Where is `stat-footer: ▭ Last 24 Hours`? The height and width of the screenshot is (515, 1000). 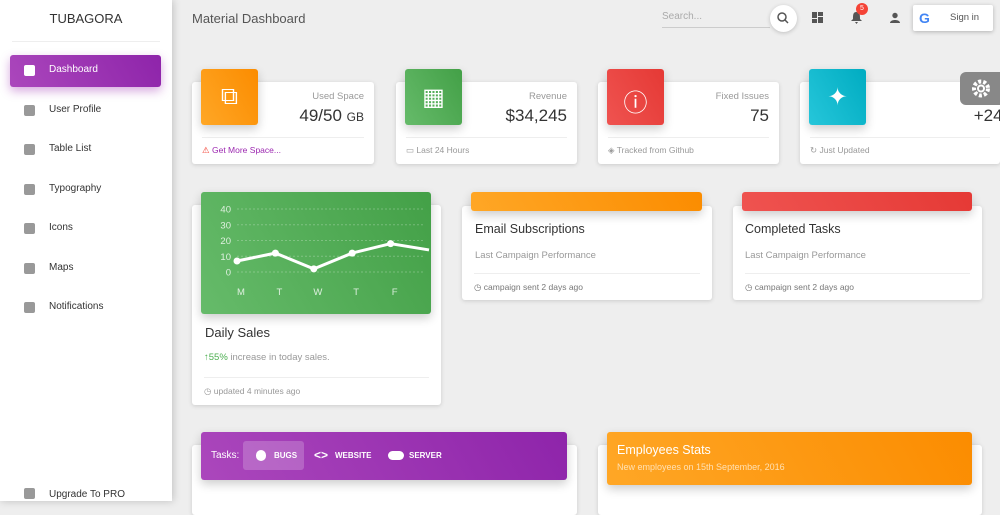
stat-footer: ▭ Last 24 Hours is located at coordinates (437, 150).